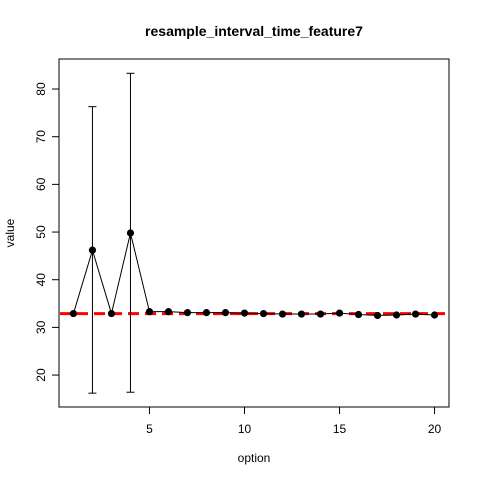 The height and width of the screenshot is (480, 480). I want to click on y-tick-label: 50, so click(41, 232).